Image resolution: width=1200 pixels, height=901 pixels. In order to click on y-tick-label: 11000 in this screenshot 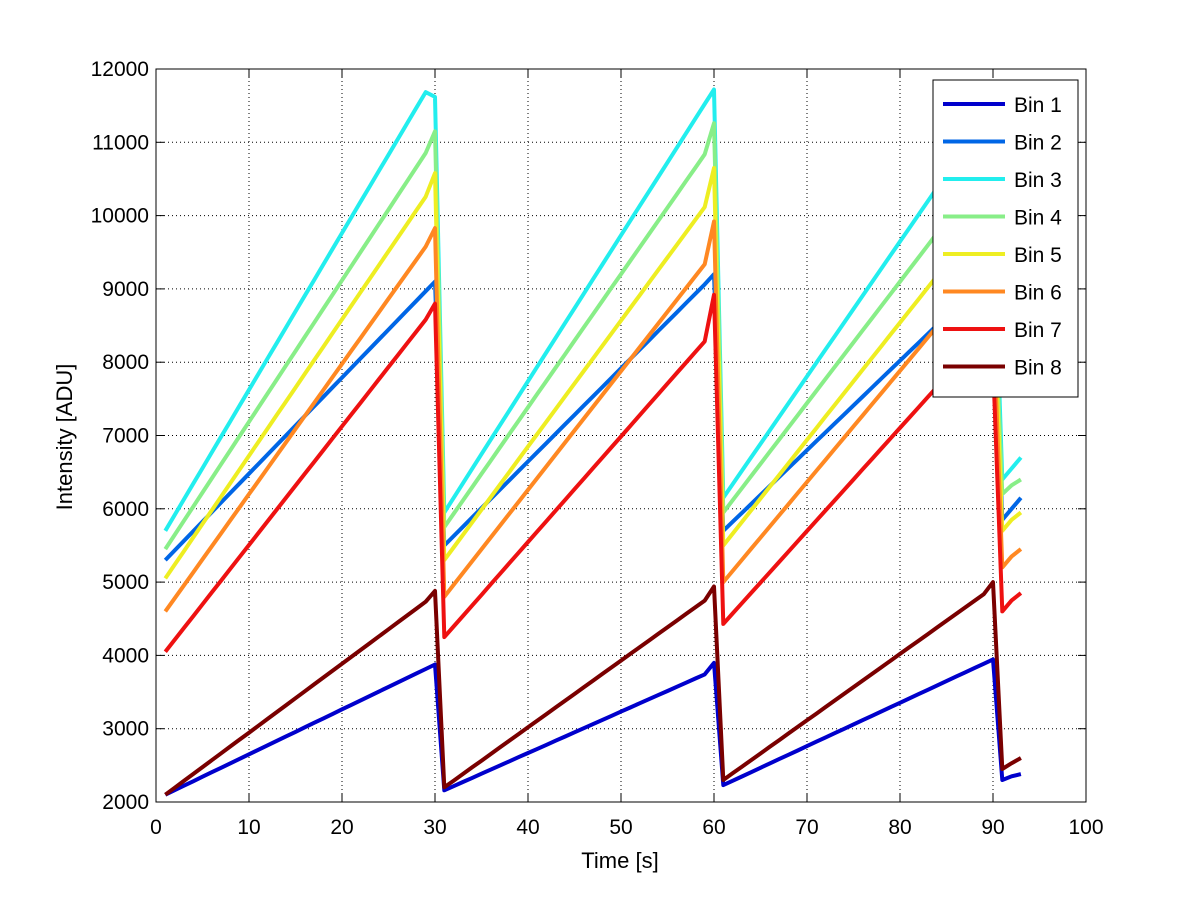, I will do `click(120, 142)`.